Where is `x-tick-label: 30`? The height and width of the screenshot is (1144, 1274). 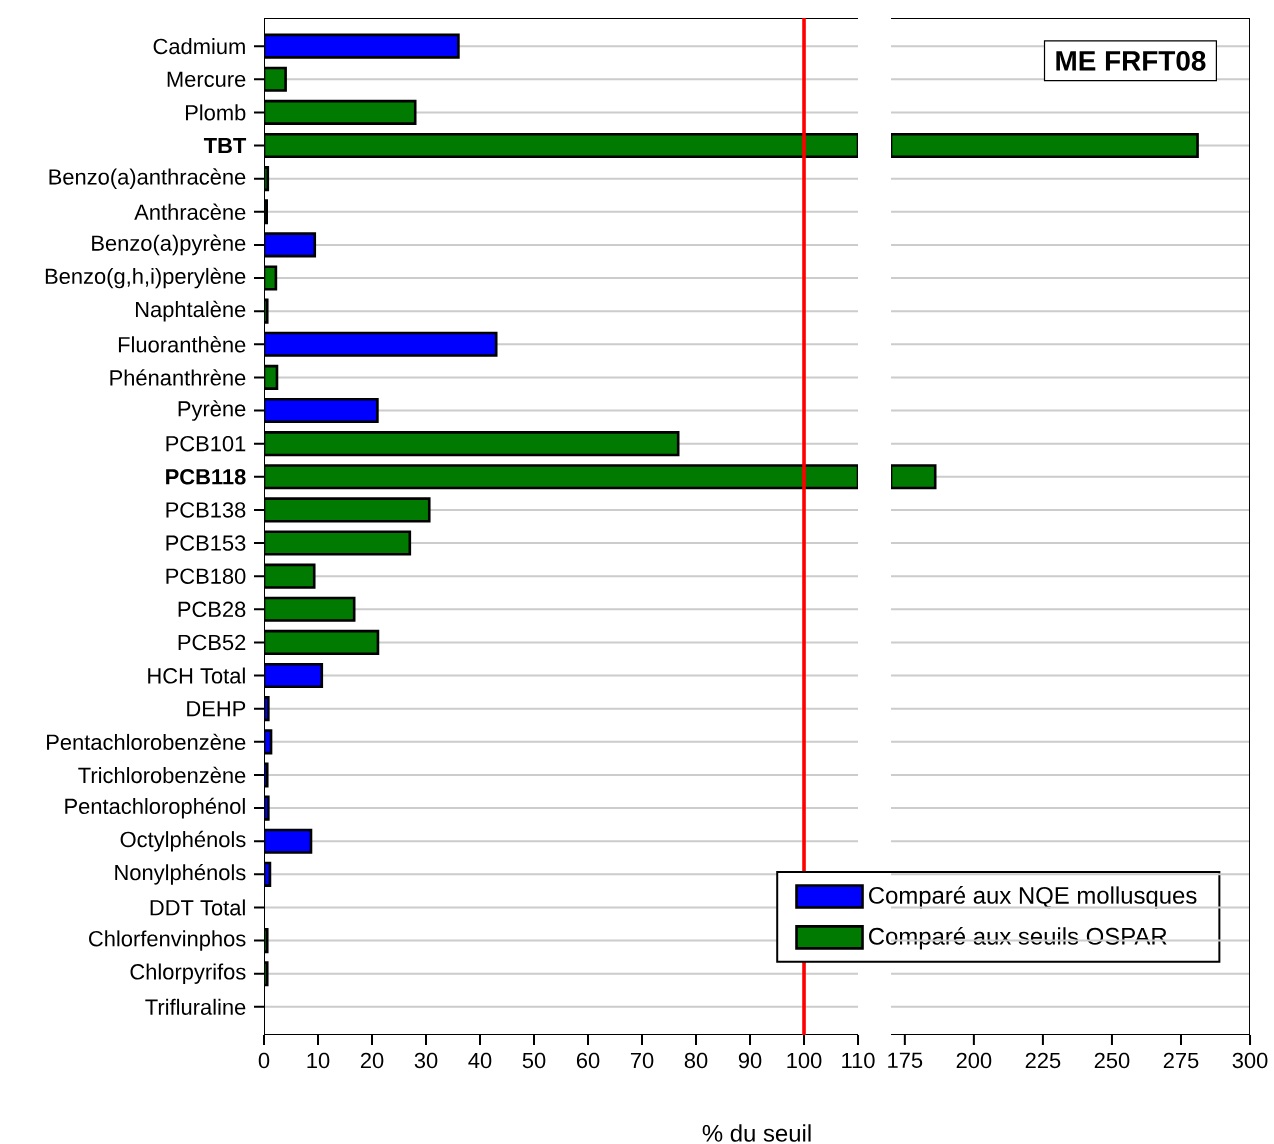 x-tick-label: 30 is located at coordinates (426, 1060).